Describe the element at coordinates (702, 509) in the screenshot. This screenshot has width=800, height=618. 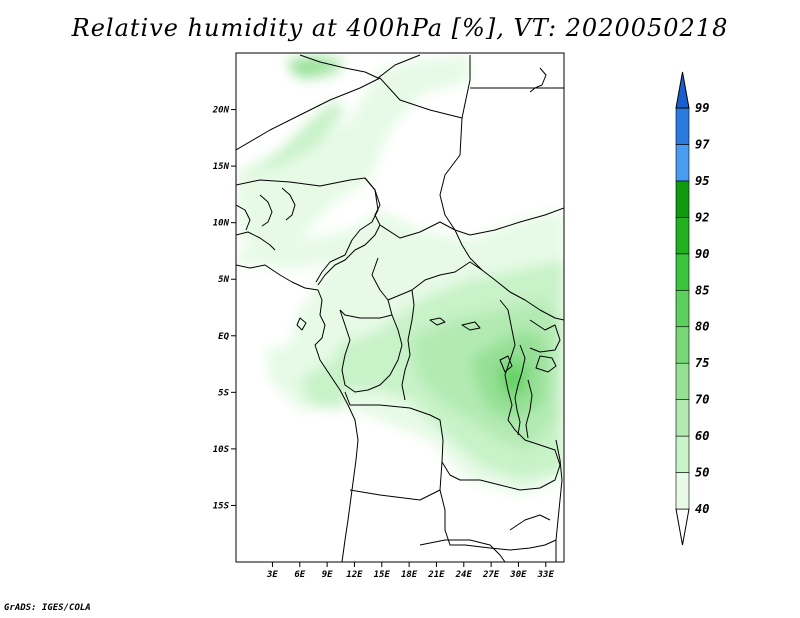
I see `colorbar-label: 40` at that location.